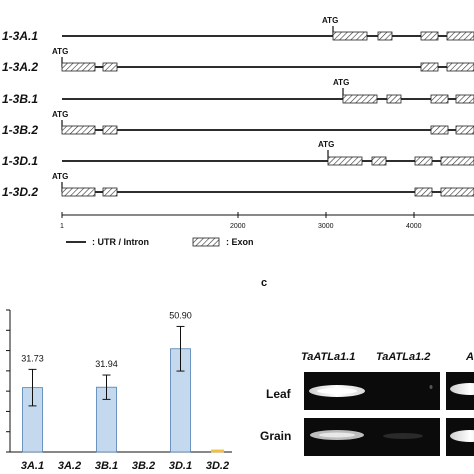 Image resolution: width=474 pixels, height=474 pixels. What do you see at coordinates (20, 130) in the screenshot?
I see `transcript-label: 1-3B.2` at bounding box center [20, 130].